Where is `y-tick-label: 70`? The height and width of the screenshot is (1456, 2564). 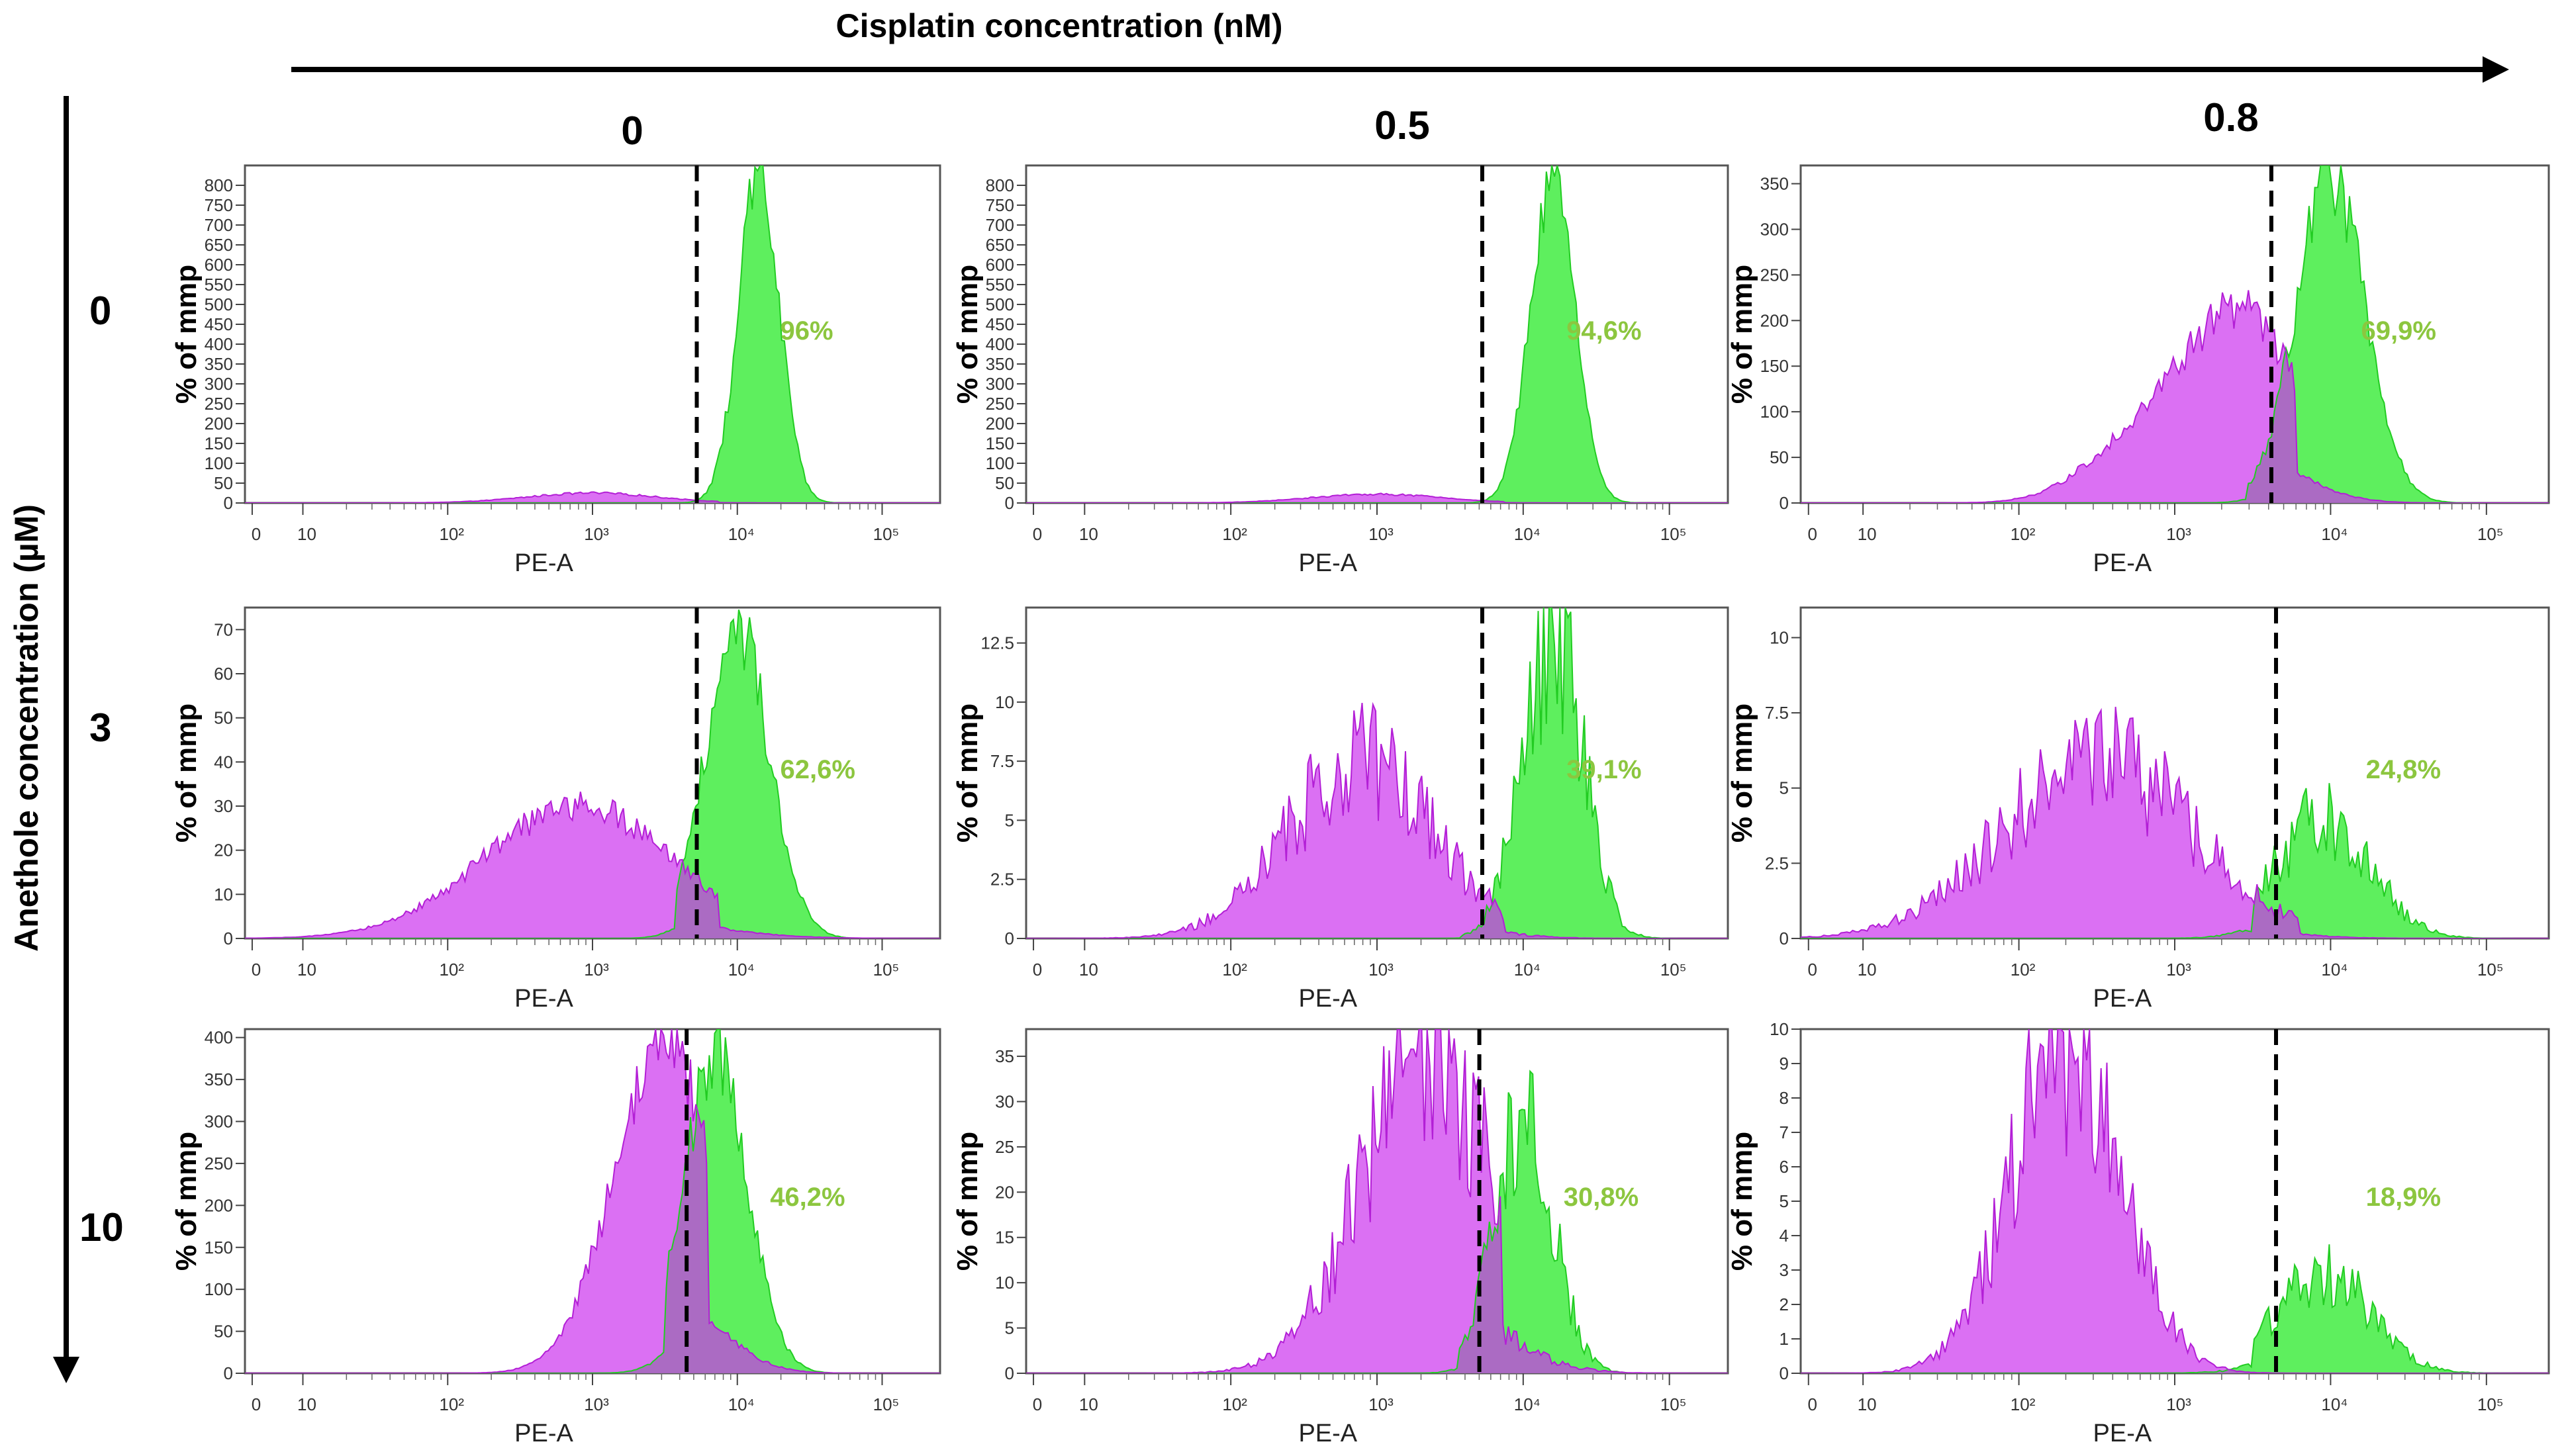 y-tick-label: 70 is located at coordinates (224, 629).